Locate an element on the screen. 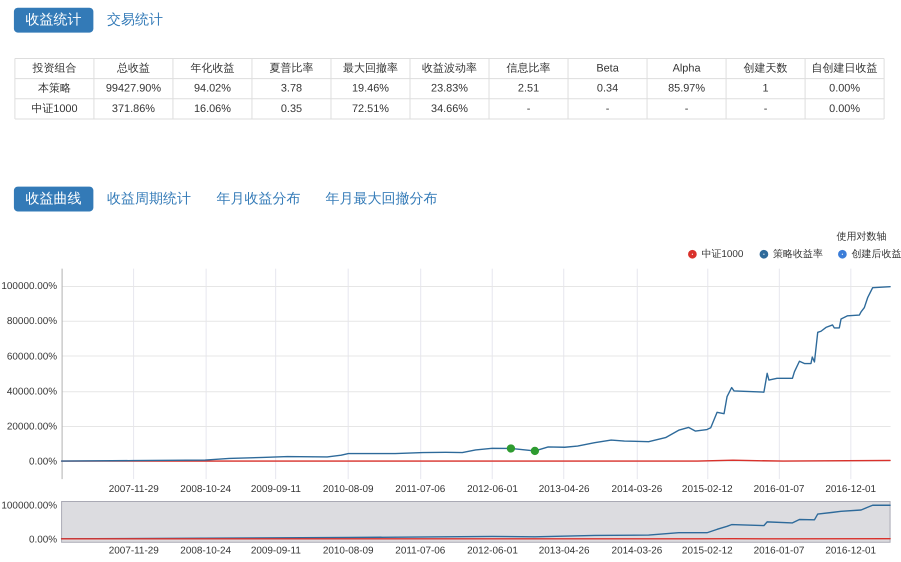 This screenshot has width=901, height=562. y-tick-label: 40000.00% is located at coordinates (32, 392).